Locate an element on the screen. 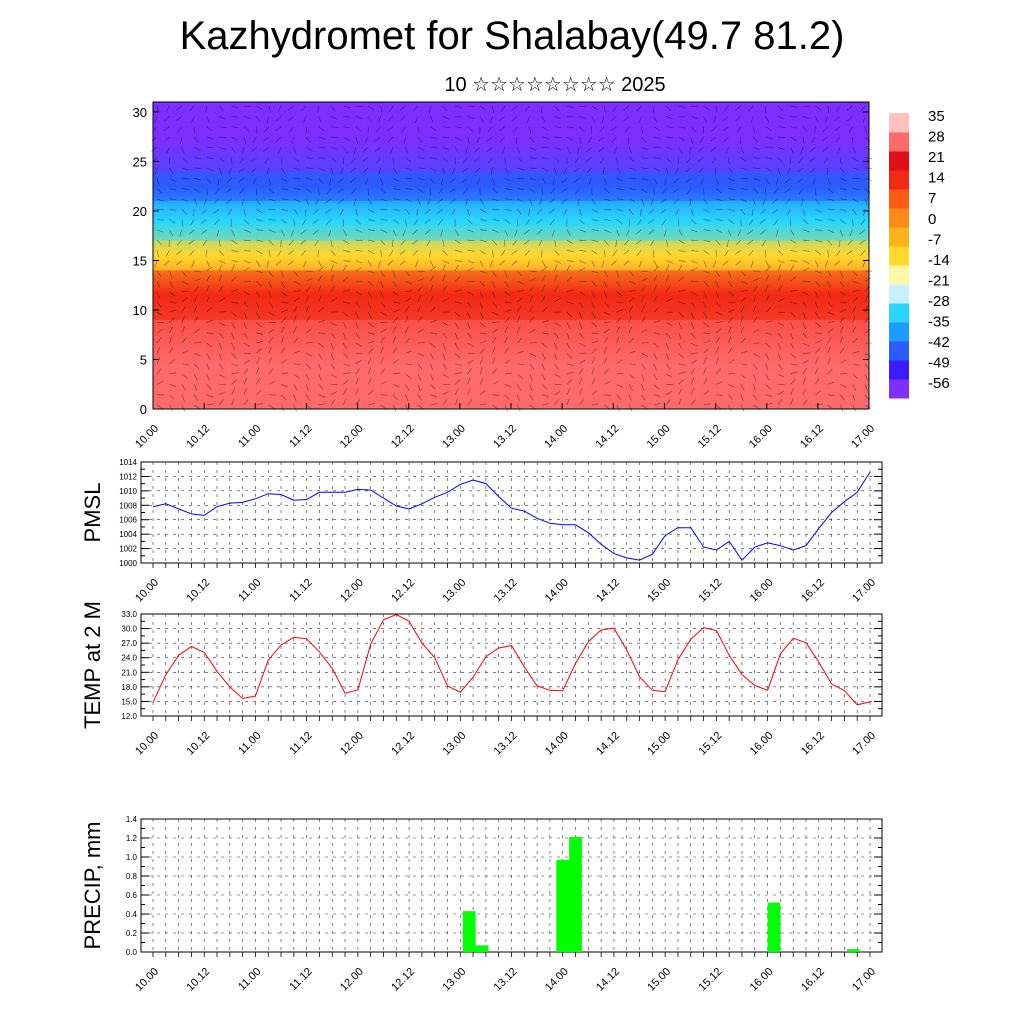 The width and height of the screenshot is (1024, 1024). y-tick-label: 21.0 is located at coordinates (129, 672).